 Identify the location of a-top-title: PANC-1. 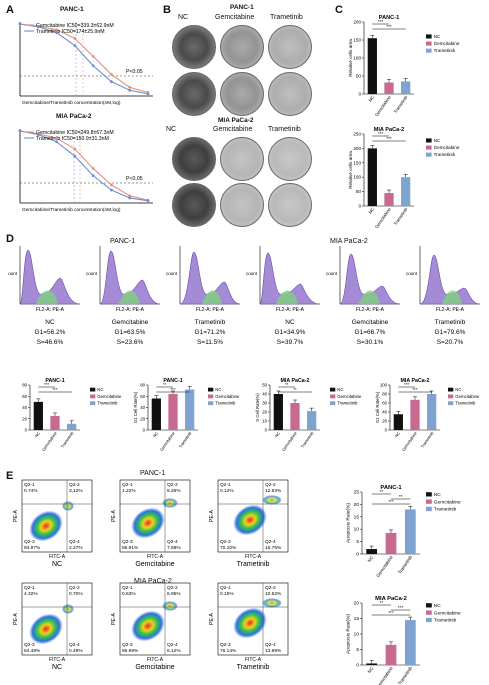
(72, 9).